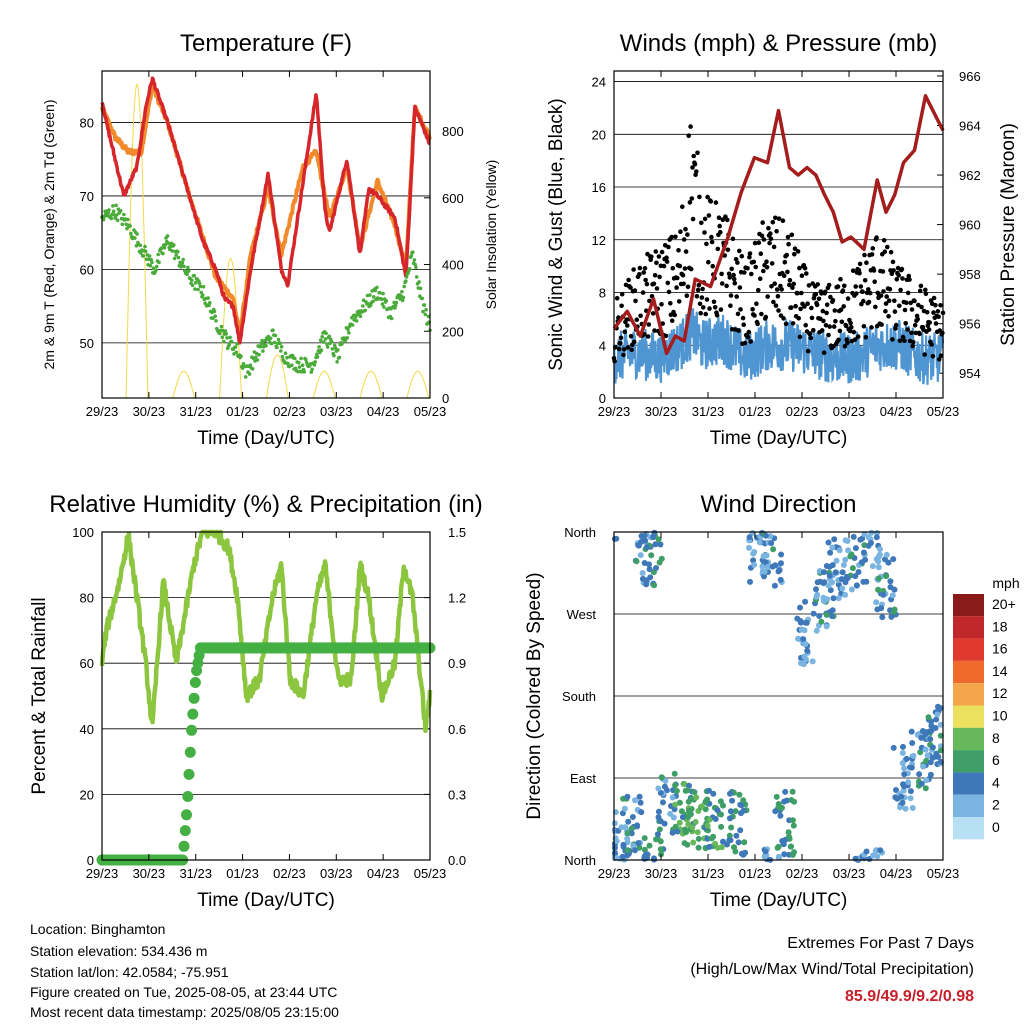  What do you see at coordinates (87, 196) in the screenshot?
I see `temp-ytick-label: 70` at bounding box center [87, 196].